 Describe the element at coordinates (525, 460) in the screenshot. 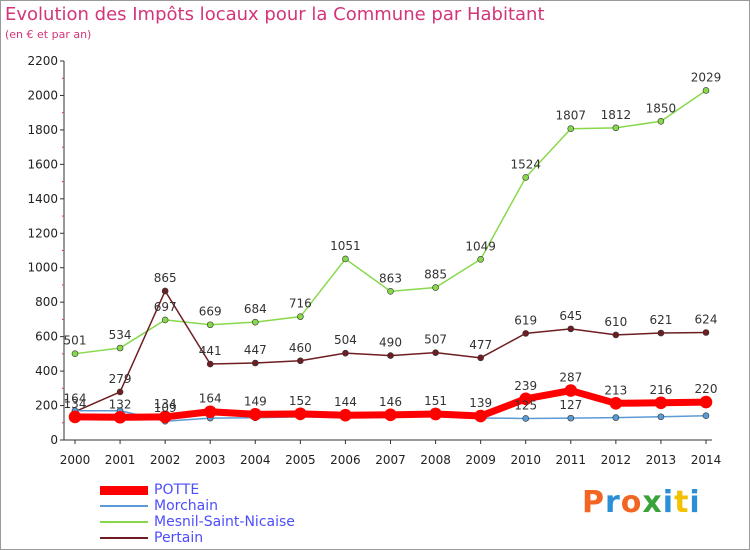

I see `x-tick-label: 2010` at that location.